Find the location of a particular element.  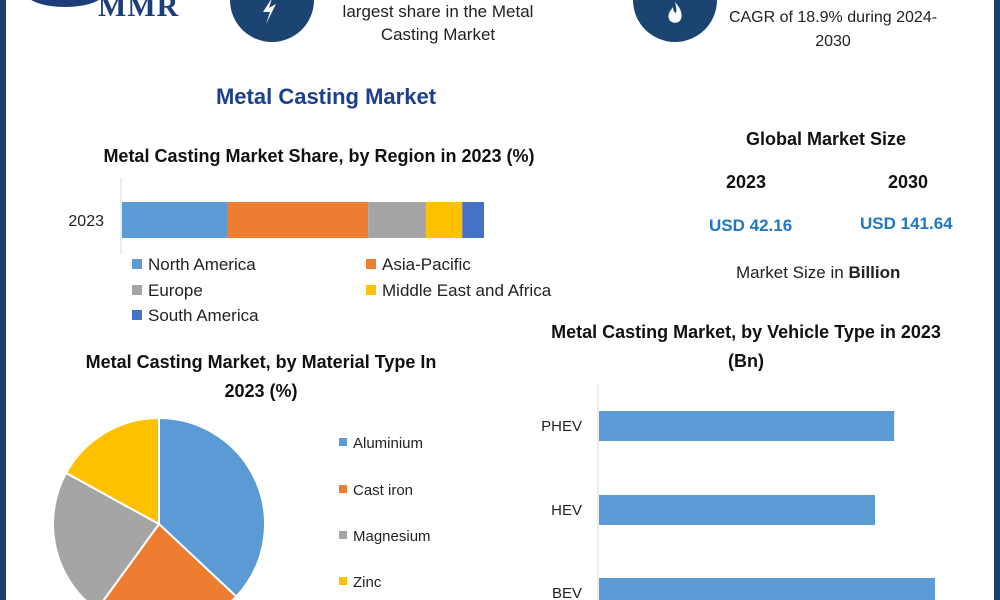

vehicle-bar-phev is located at coordinates (747, 426).